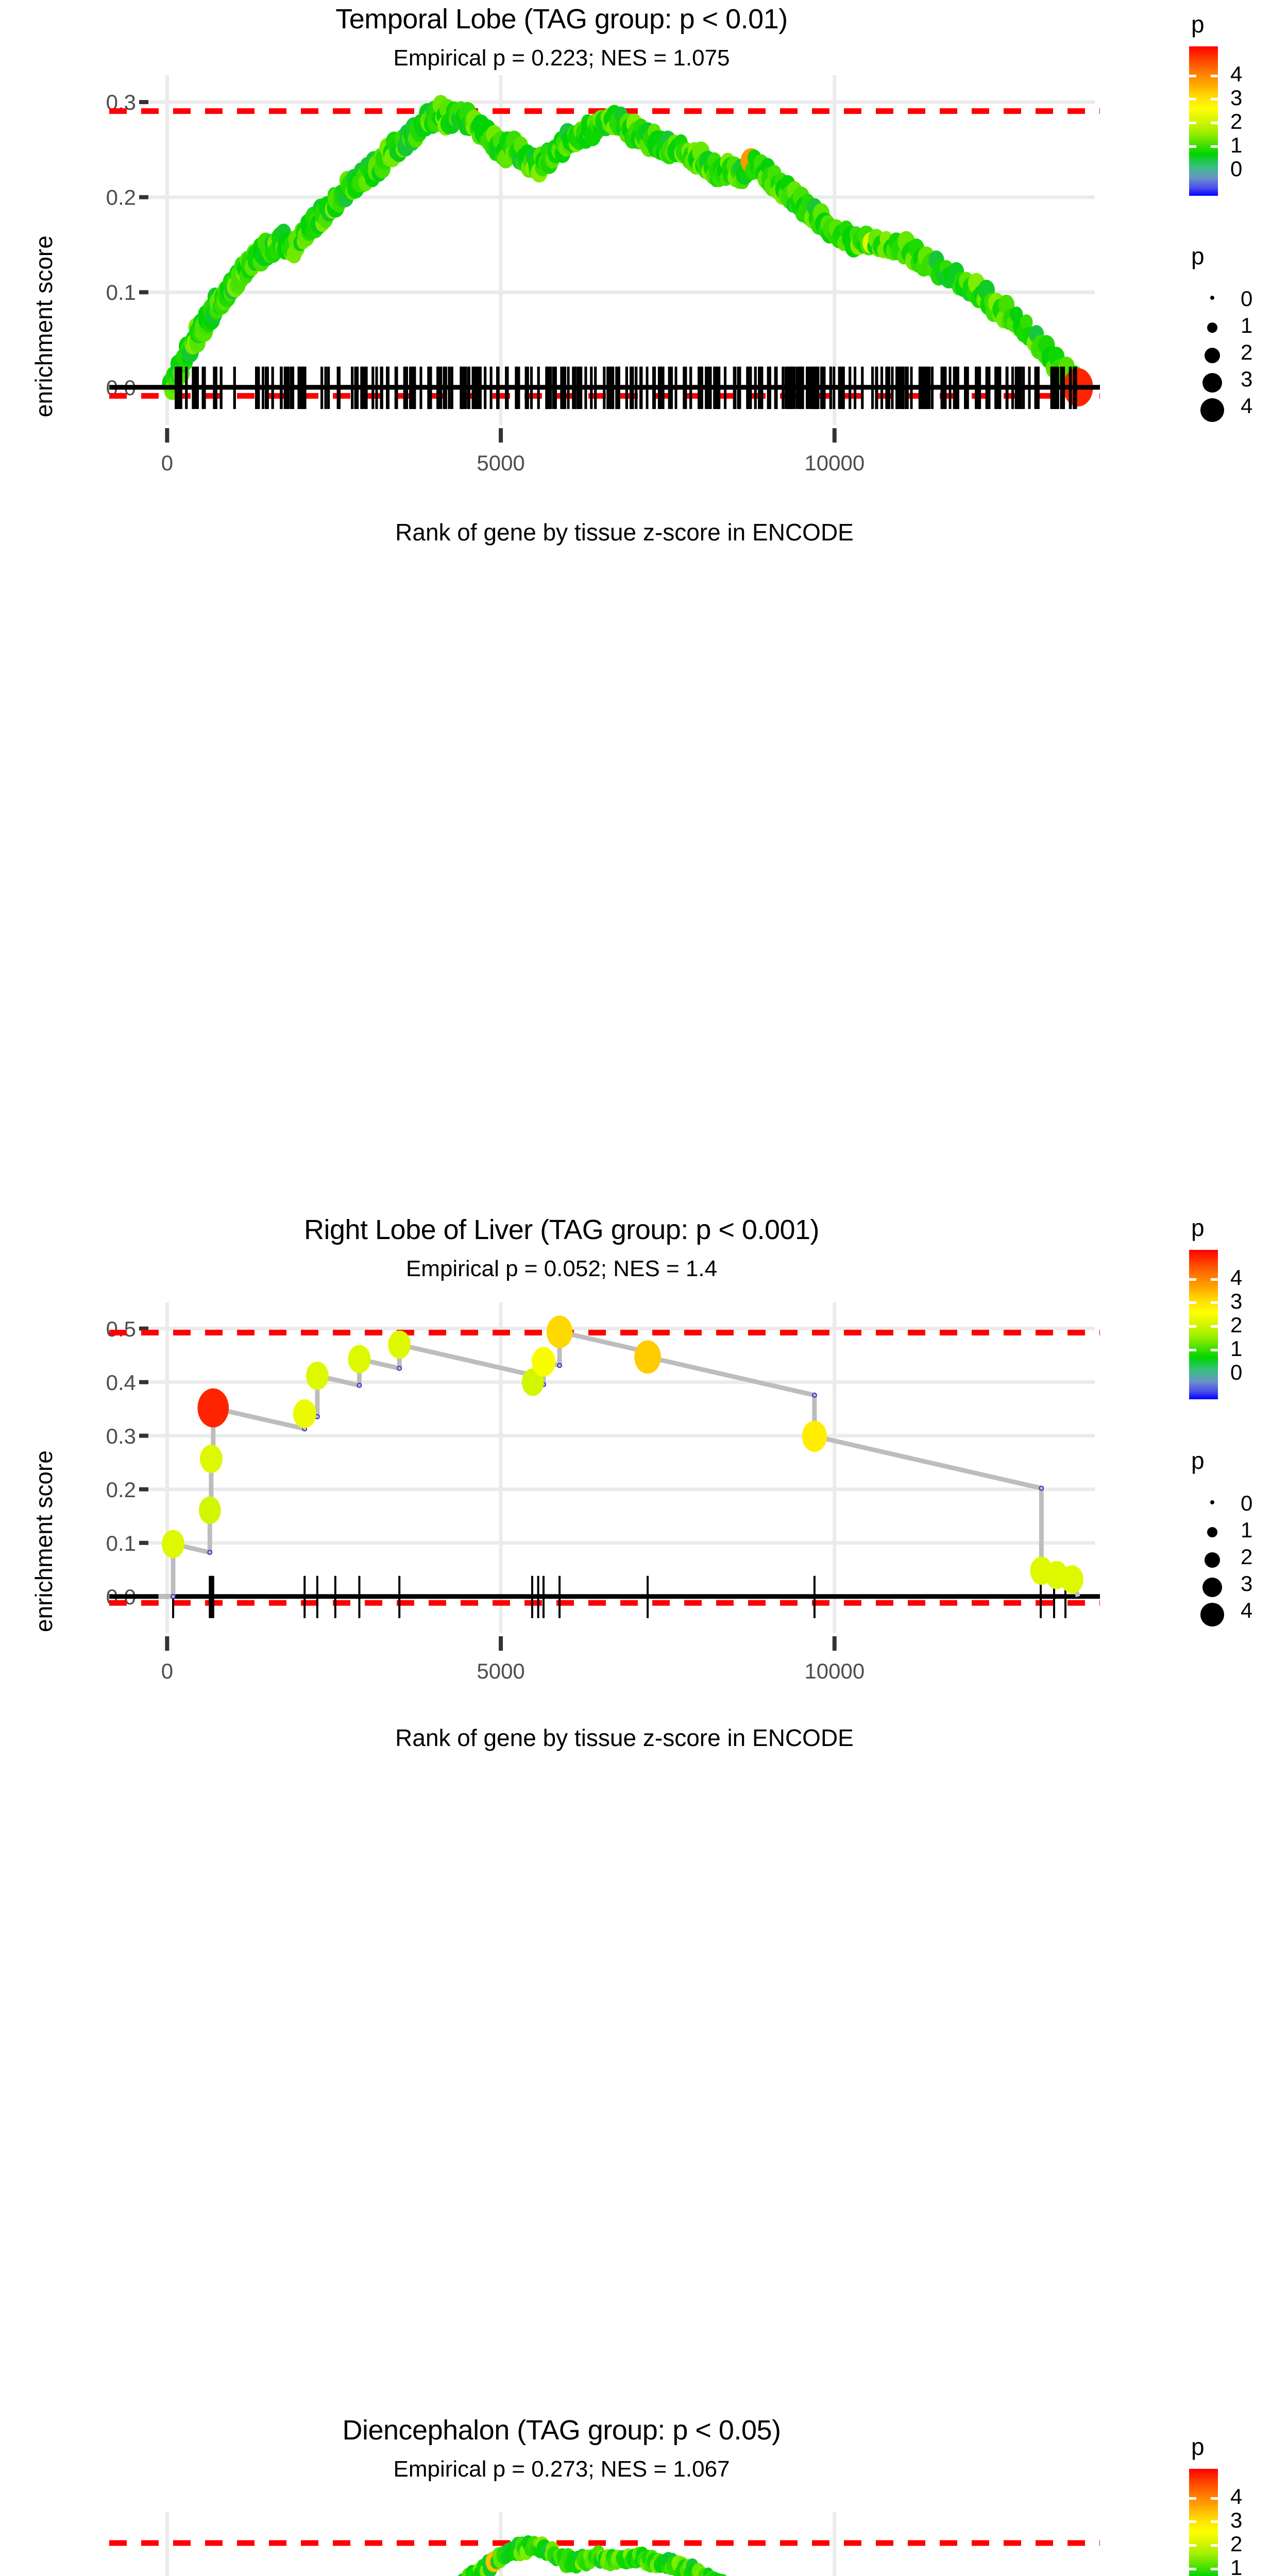  I want to click on plot-area: 0.5 0.4 0.3 0.2 0.1 0.0 0 5000 10000, so click(579, 1492).